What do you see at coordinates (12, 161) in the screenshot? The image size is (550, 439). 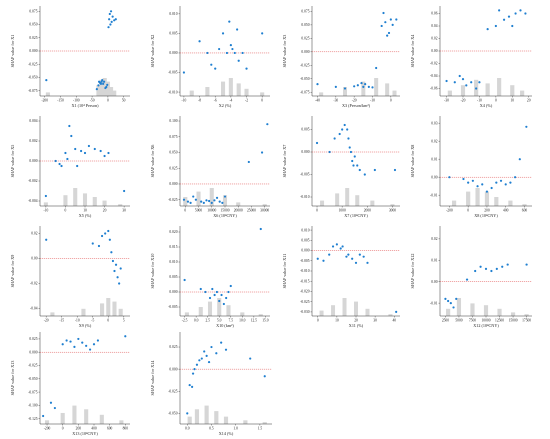 I see `y-axis-label: SHAP value for X5` at bounding box center [12, 161].